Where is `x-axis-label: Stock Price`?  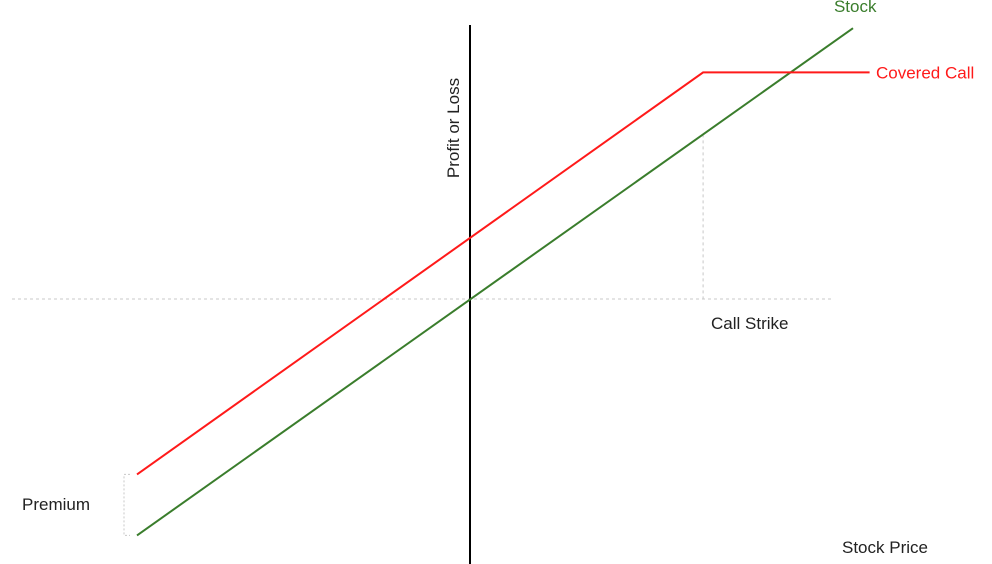
x-axis-label: Stock Price is located at coordinates (885, 547).